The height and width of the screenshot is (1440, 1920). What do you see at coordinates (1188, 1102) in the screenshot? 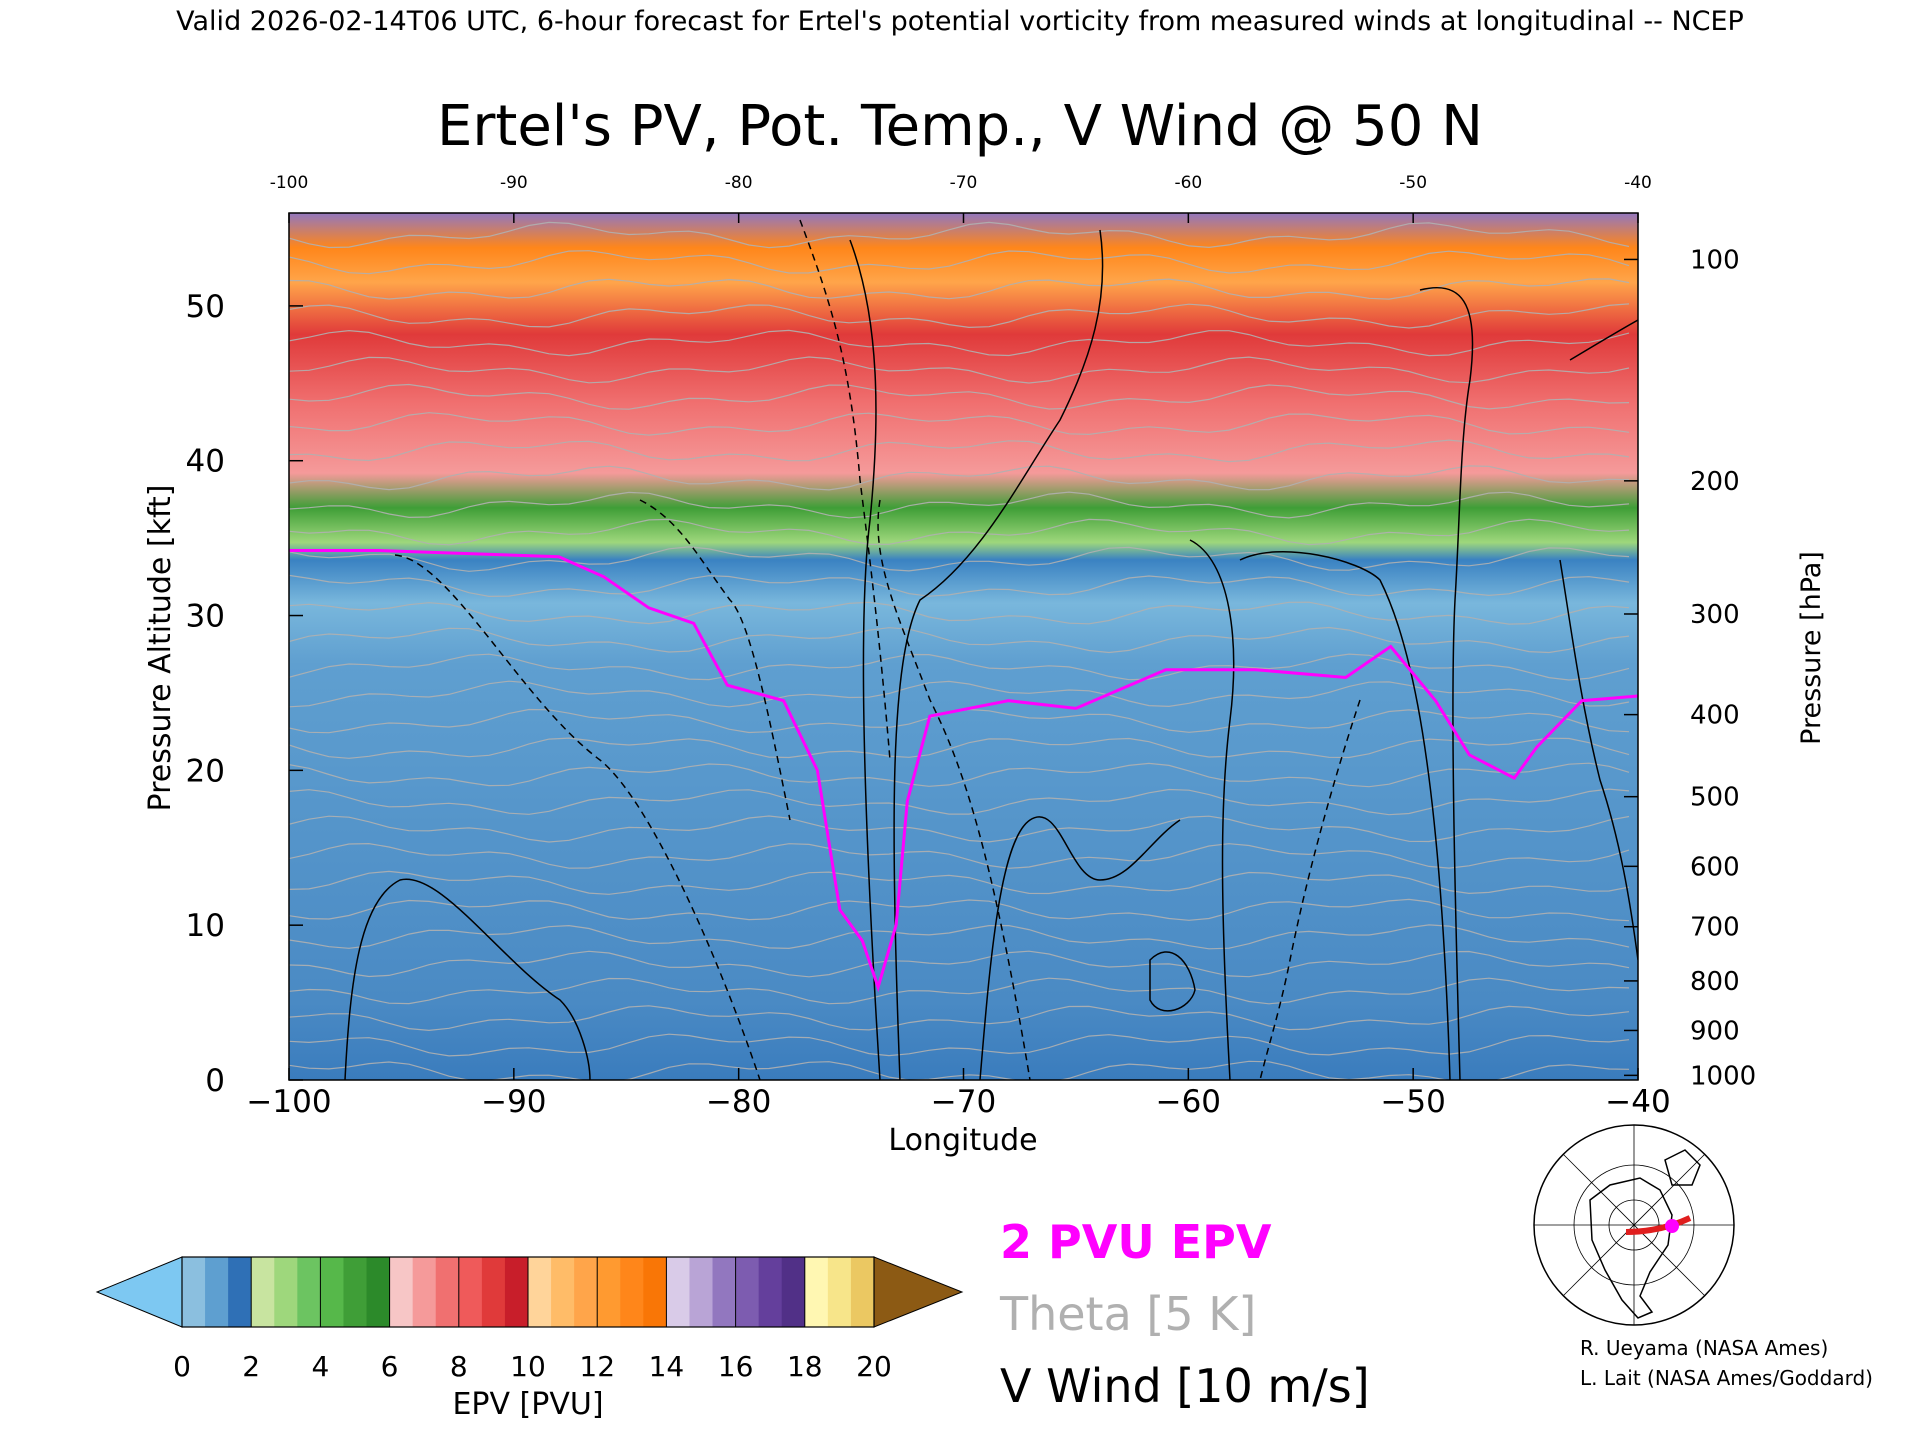
I see `x-tick-label: −60` at bounding box center [1188, 1102].